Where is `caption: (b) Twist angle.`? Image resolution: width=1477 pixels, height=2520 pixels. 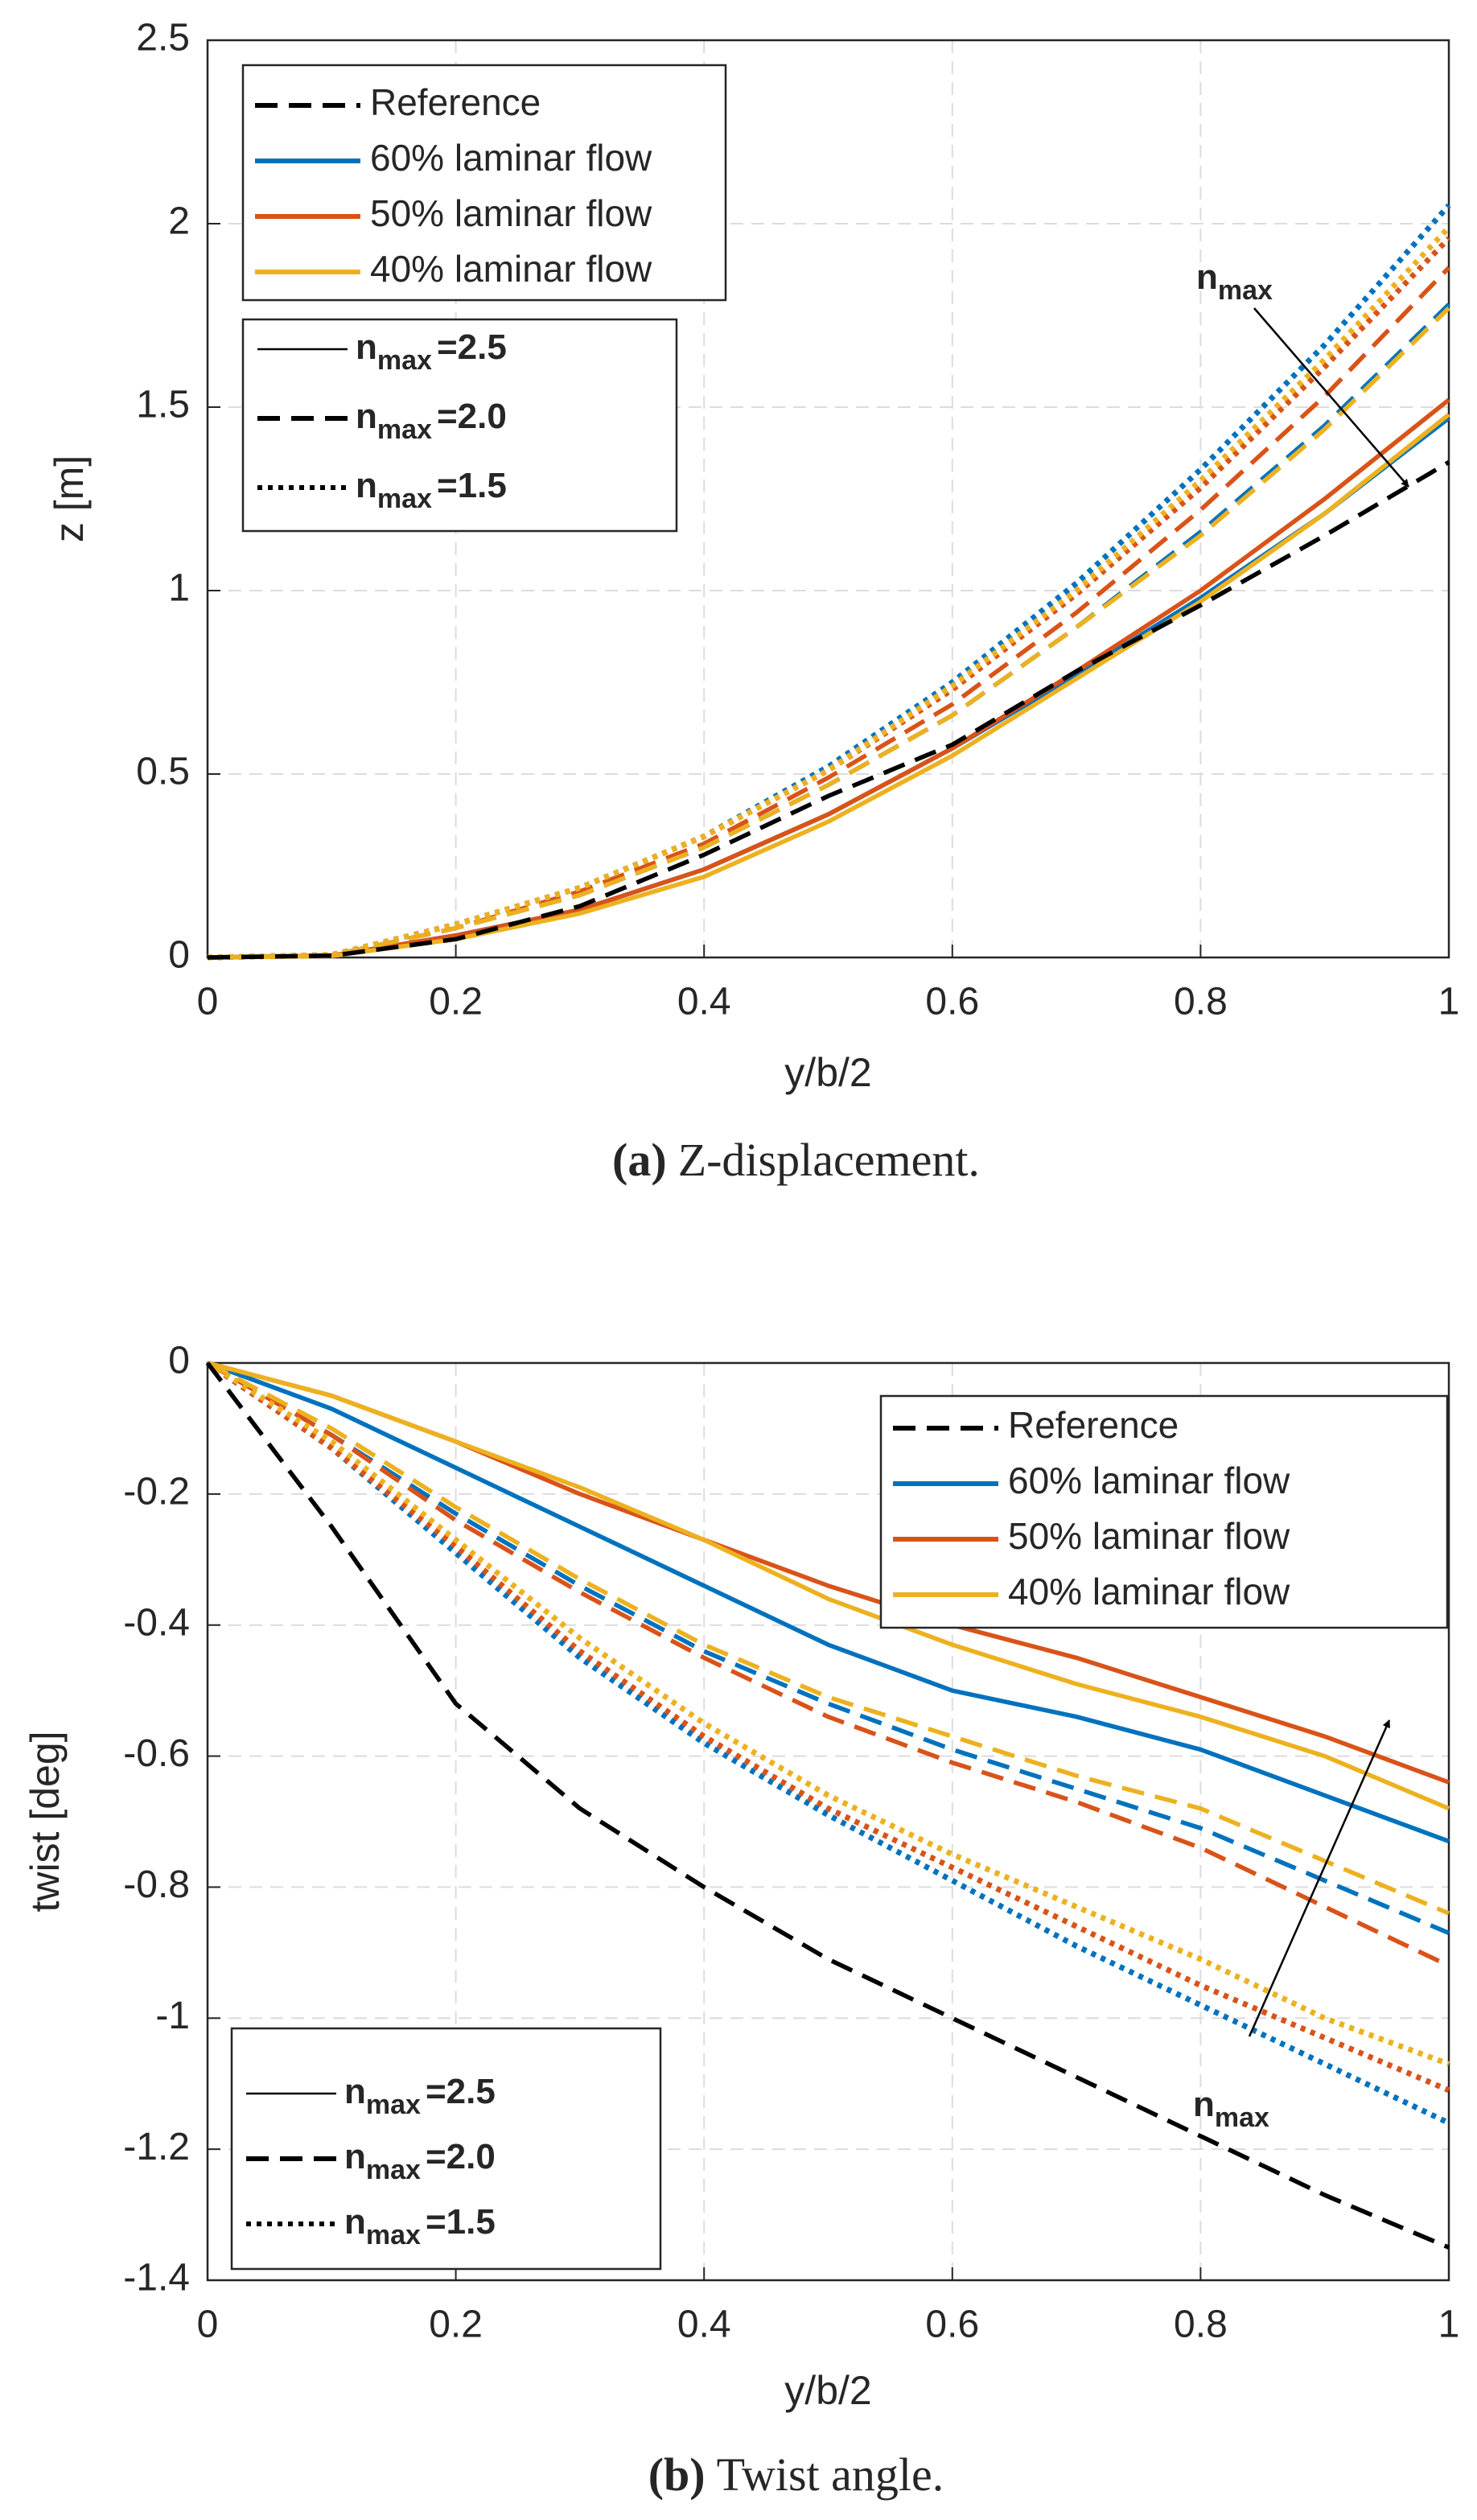 caption: (b) Twist angle. is located at coordinates (796, 2475).